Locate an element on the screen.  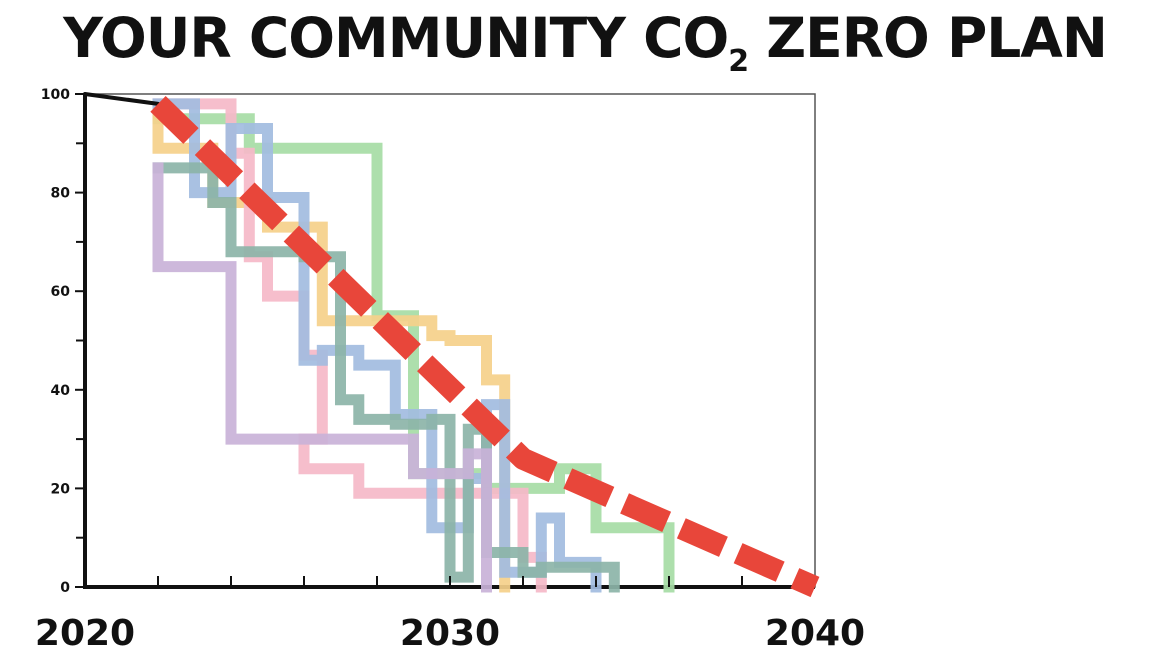
y-tick-label: 60 is located at coordinates (61, 292).